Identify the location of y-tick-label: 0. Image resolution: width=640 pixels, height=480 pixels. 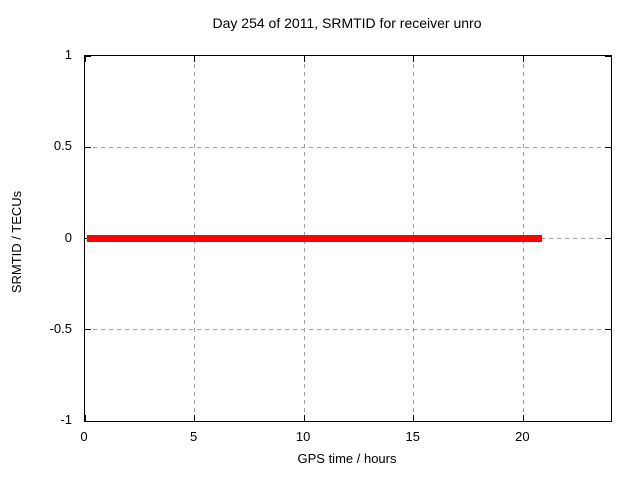
(68, 237).